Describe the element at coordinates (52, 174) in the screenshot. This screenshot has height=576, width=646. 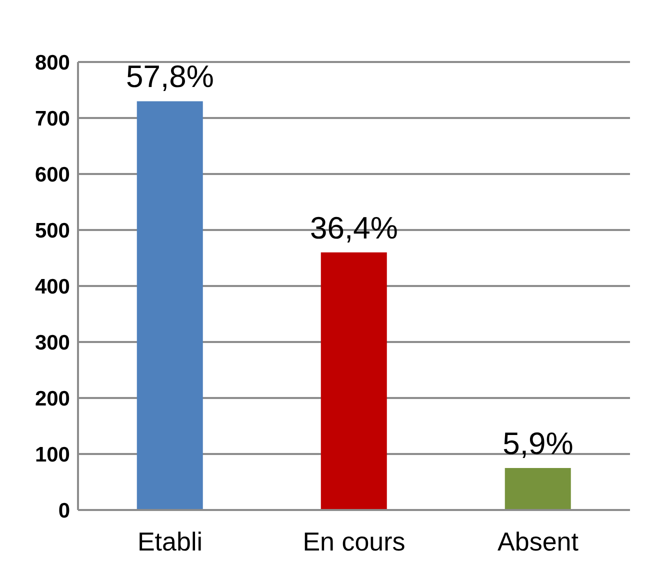
I see `y-tick-label: 600` at that location.